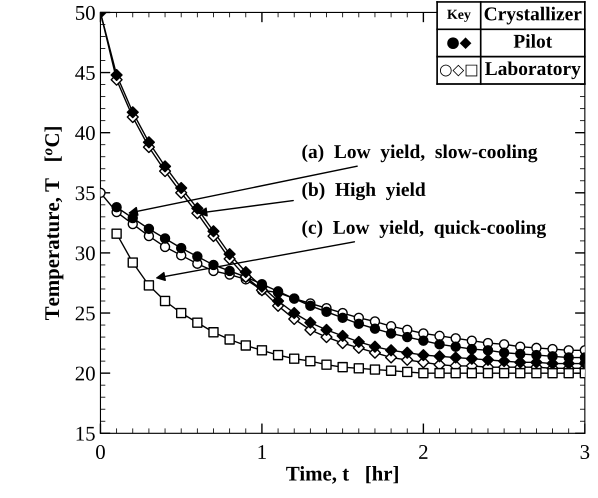 The width and height of the screenshot is (598, 498). I want to click on x-tick-label: 1, so click(262, 452).